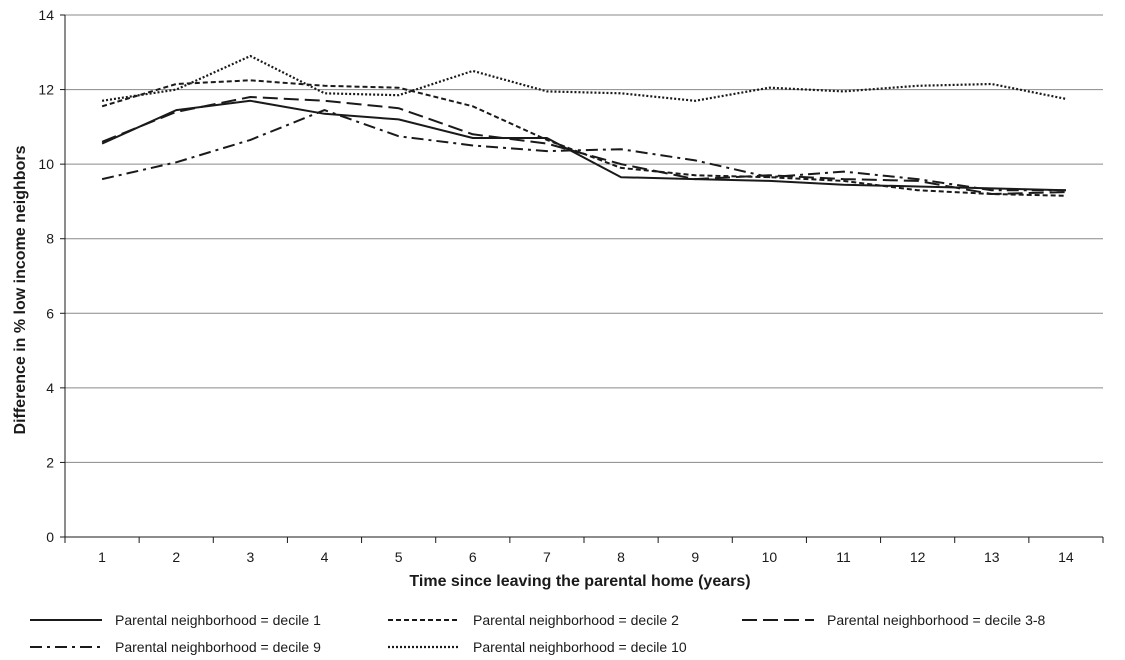 This screenshot has width=1125, height=660. I want to click on x-tick-label: 12, so click(918, 557).